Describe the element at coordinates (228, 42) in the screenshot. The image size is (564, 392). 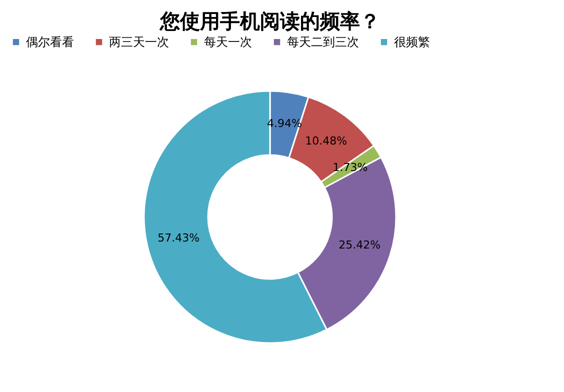
I see `legend-label: 每天一次` at that location.